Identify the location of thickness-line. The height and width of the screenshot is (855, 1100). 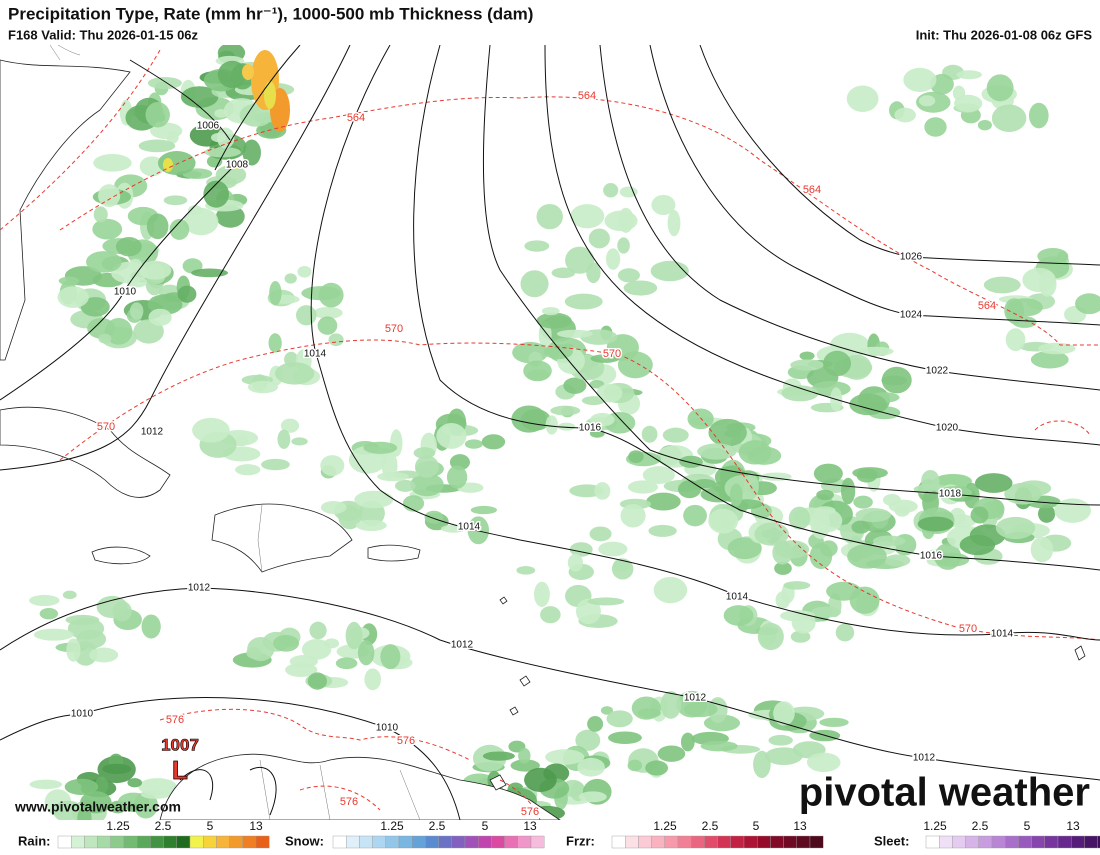
(1062, 428).